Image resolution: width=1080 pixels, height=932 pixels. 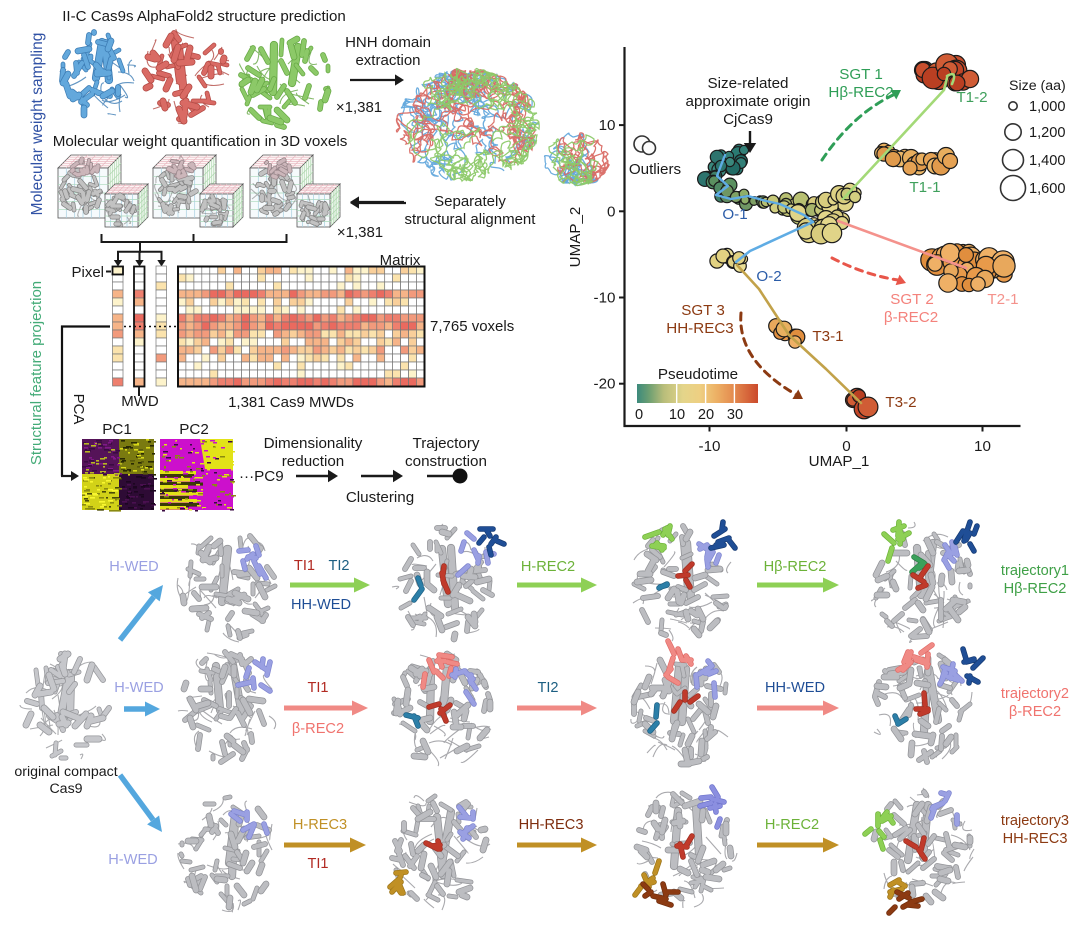 I want to click on svg-text: PC2, so click(x=194, y=429).